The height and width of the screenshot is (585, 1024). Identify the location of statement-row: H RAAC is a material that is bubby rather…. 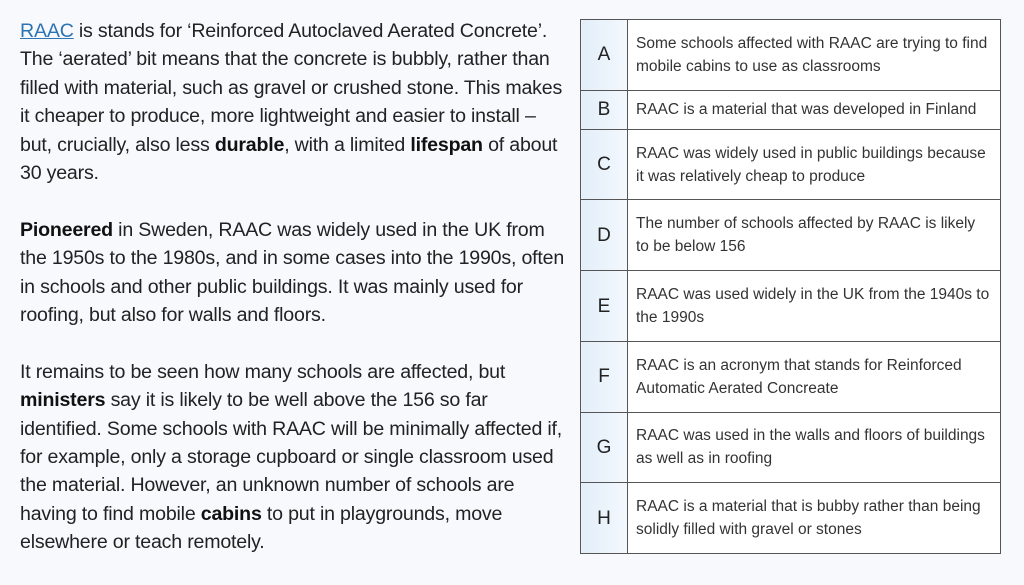
(790, 518).